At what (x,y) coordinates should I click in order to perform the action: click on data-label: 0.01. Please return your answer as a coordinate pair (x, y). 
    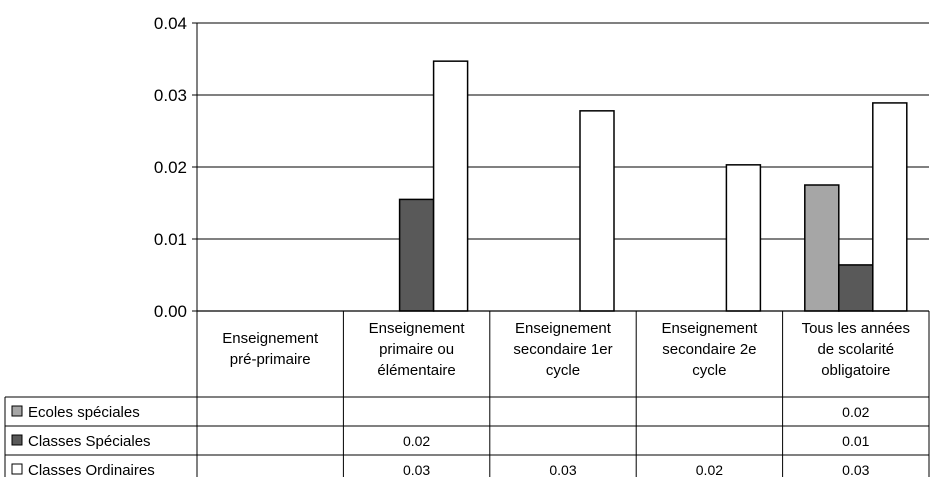
    Looking at the image, I should click on (855, 441).